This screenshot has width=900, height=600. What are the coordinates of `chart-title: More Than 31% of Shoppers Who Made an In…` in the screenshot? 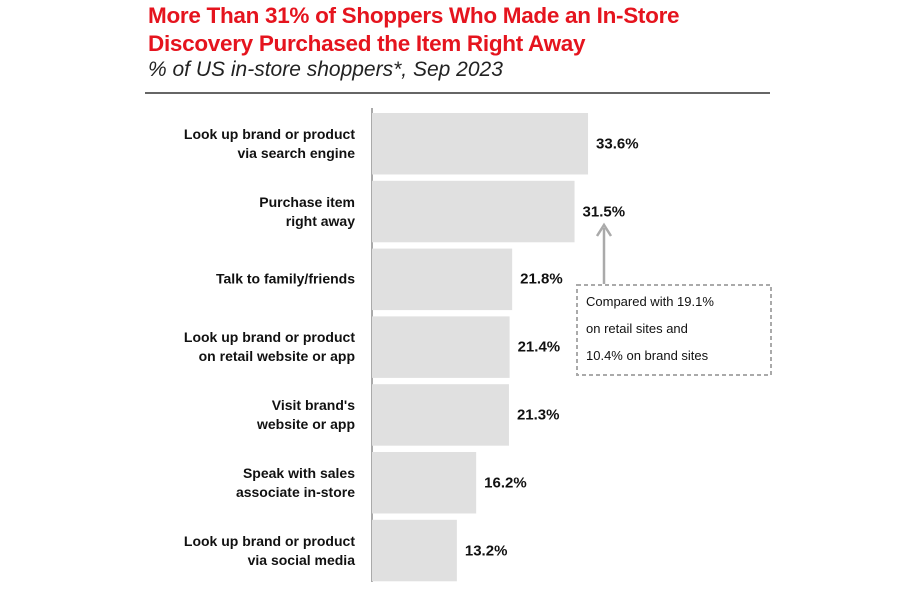 It's located at (414, 29).